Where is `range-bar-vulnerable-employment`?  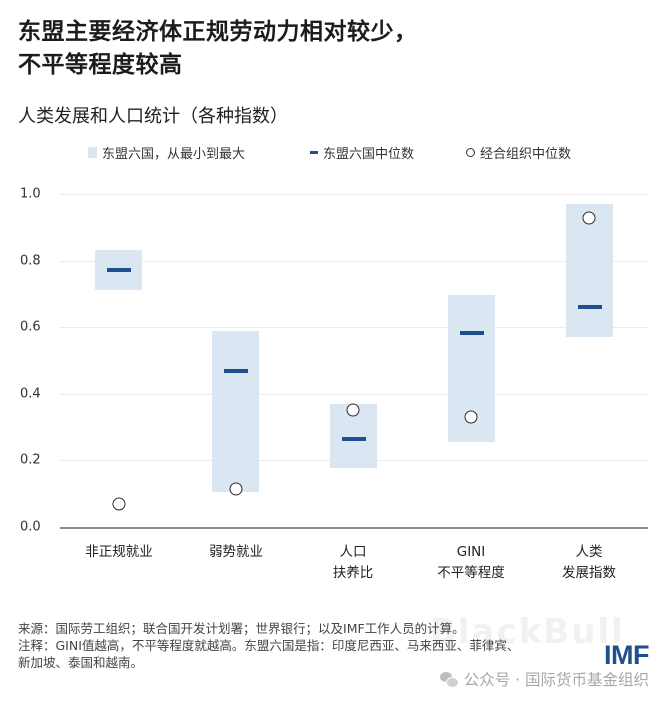
range-bar-vulnerable-employment is located at coordinates (235, 411).